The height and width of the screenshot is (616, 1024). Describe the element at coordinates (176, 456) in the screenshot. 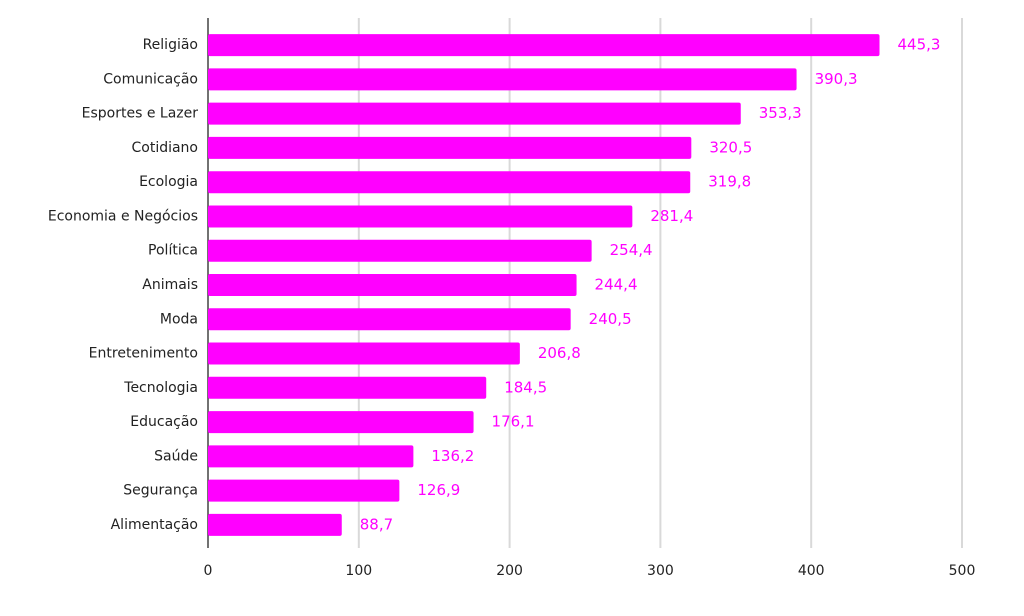

I see `y-tick-label: Saúde` at that location.